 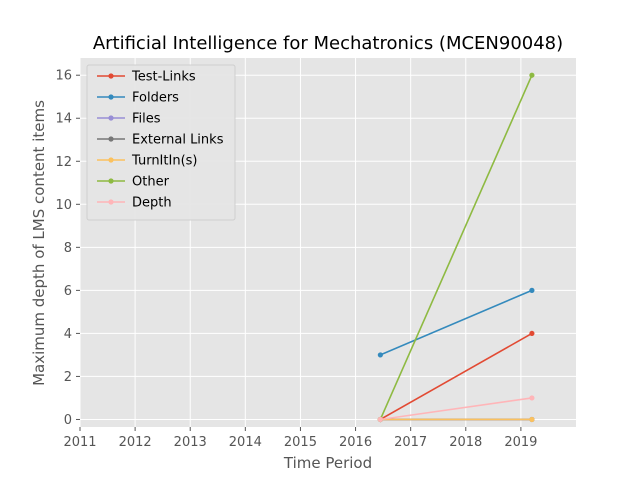 What do you see at coordinates (135, 442) in the screenshot?
I see `x-tick-label: 2012` at bounding box center [135, 442].